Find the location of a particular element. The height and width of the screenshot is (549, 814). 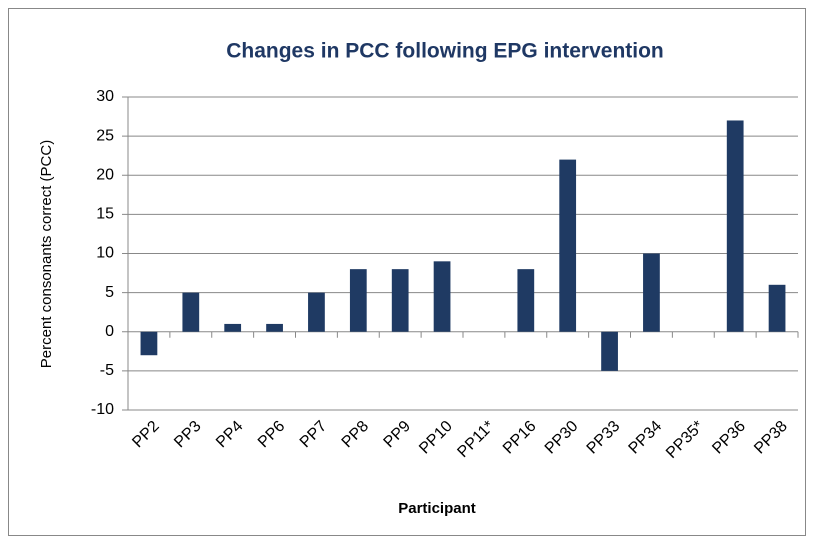

x-axis-label: Participant is located at coordinates (437, 508).